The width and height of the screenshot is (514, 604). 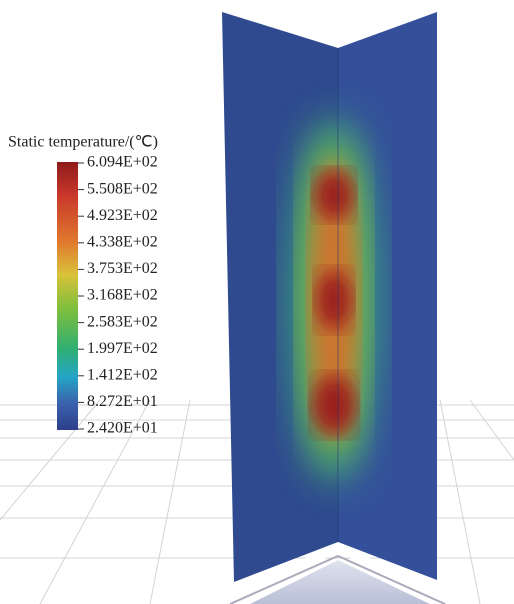 What do you see at coordinates (122, 215) in the screenshot?
I see `legend-label: 4.923E+02` at bounding box center [122, 215].